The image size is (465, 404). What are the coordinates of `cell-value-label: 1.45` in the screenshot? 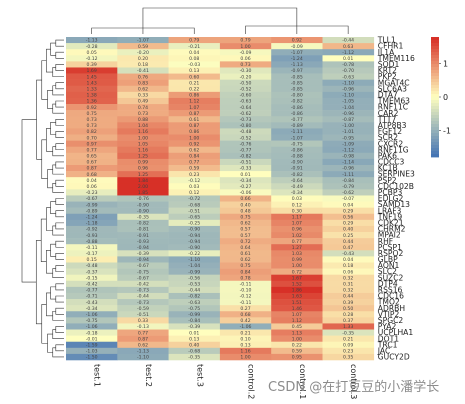 It's located at (92, 77).